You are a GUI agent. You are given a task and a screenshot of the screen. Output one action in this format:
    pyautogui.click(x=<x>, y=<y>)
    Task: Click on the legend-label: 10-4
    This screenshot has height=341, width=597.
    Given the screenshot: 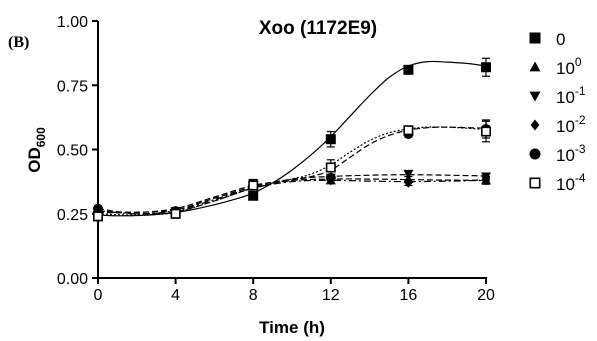 What is the action you would take?
    pyautogui.click(x=571, y=182)
    